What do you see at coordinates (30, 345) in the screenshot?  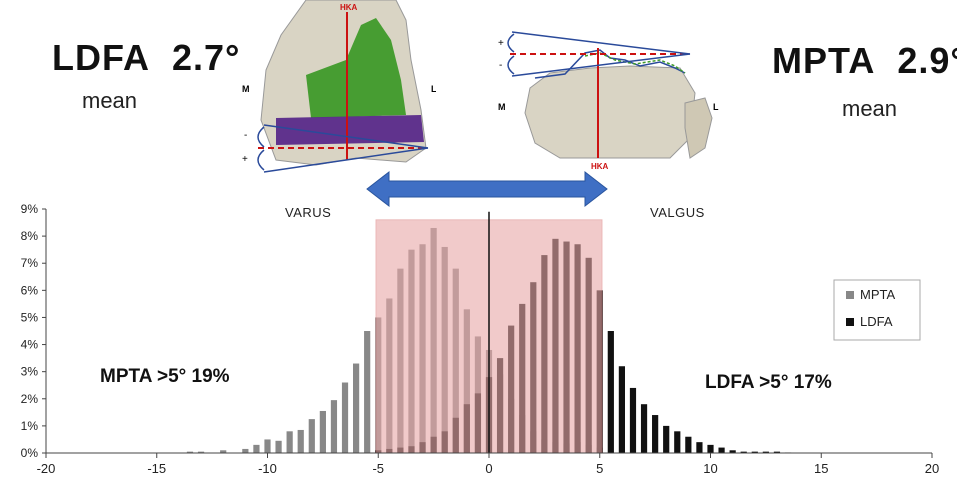 I see `y-tick-label-4: 4%` at bounding box center [30, 345].